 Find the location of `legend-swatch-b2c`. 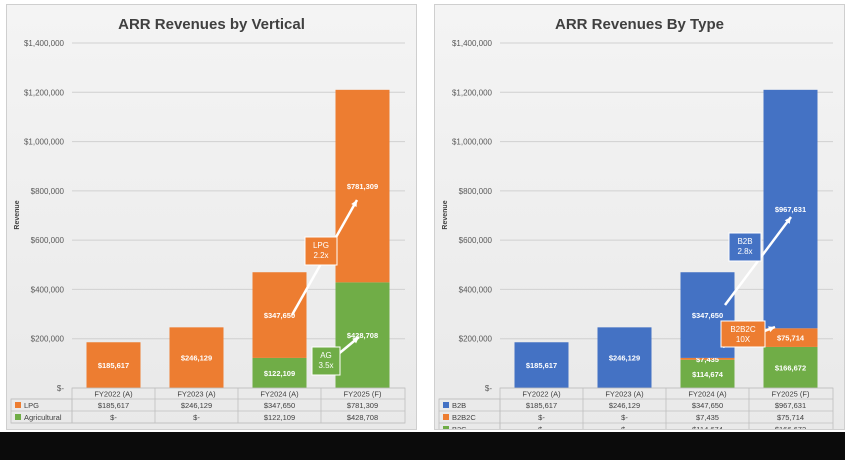

legend-swatch-b2c is located at coordinates (446, 429).